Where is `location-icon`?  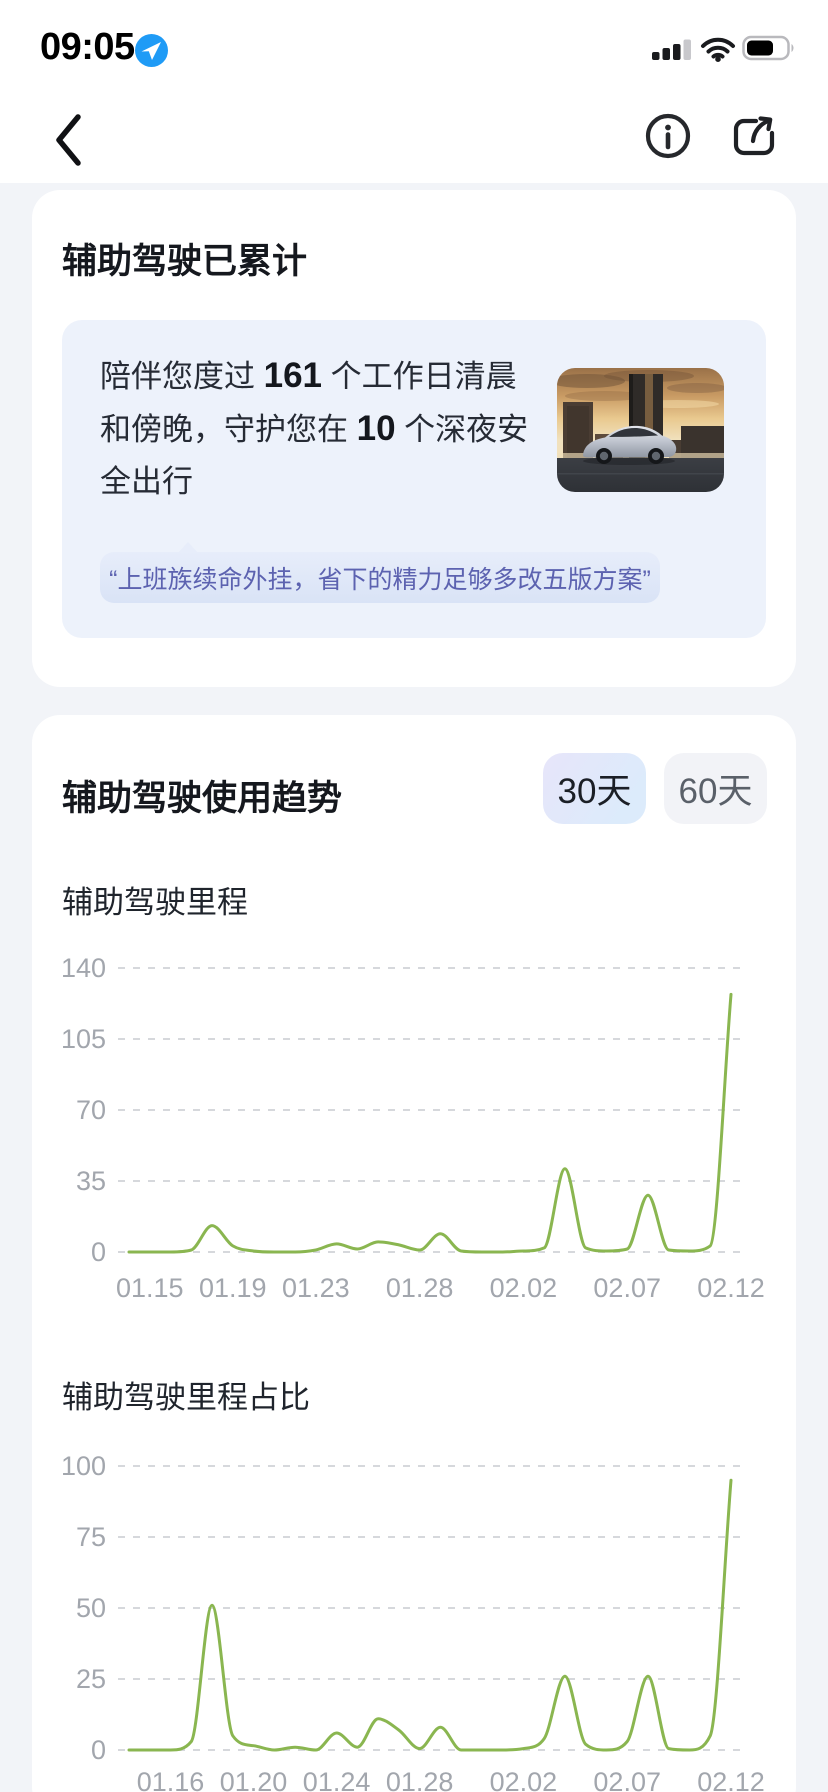 location-icon is located at coordinates (151, 50).